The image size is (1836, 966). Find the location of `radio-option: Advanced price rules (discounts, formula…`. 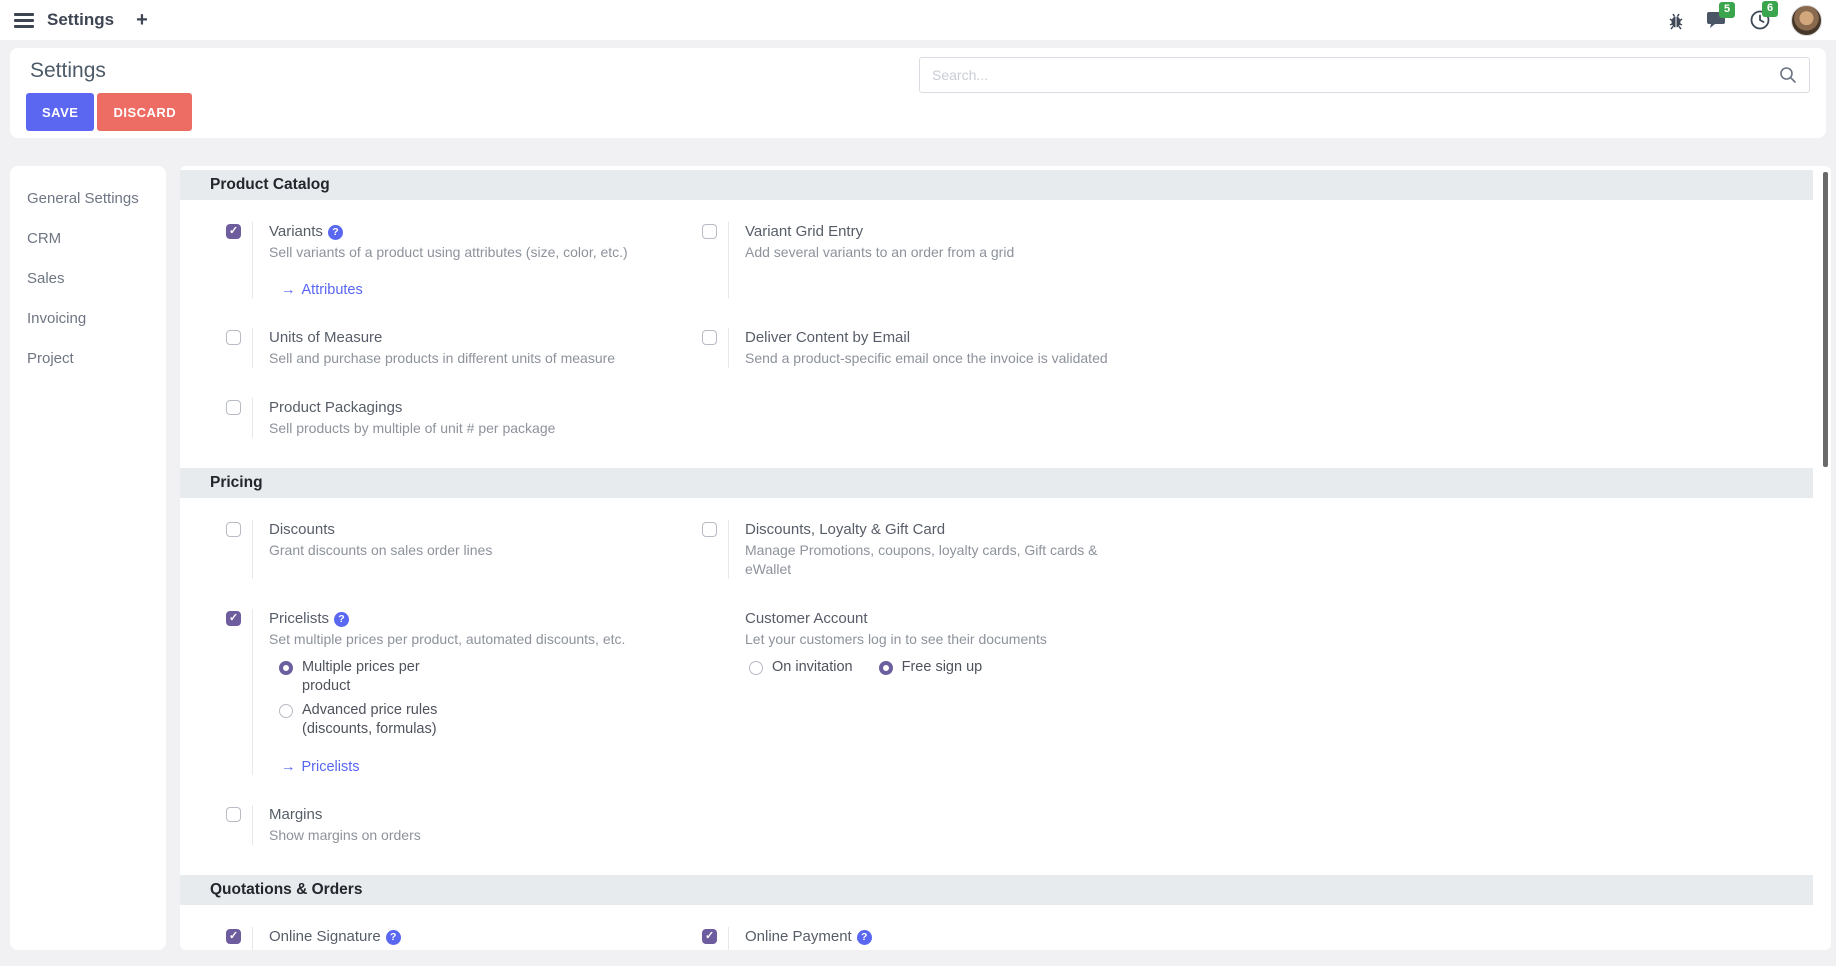

radio-option: Advanced price rules (discounts, formula… is located at coordinates (485, 720).